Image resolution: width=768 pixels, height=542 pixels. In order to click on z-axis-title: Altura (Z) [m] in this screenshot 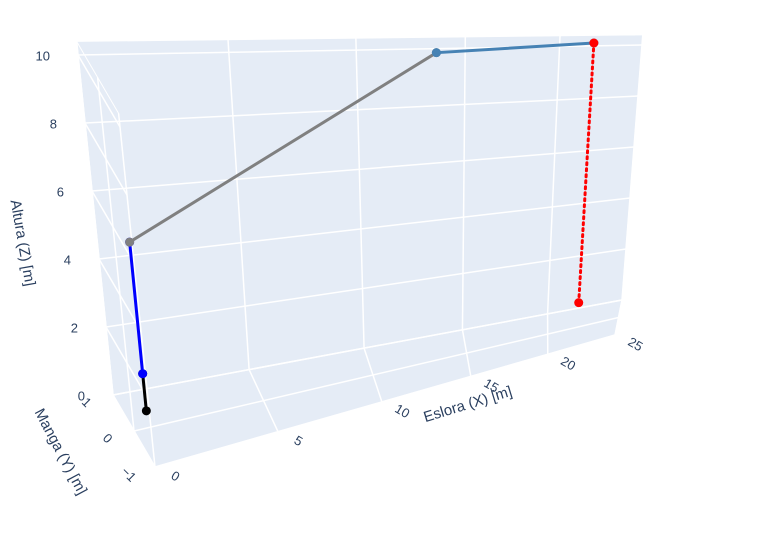, I will do `click(23, 242)`.